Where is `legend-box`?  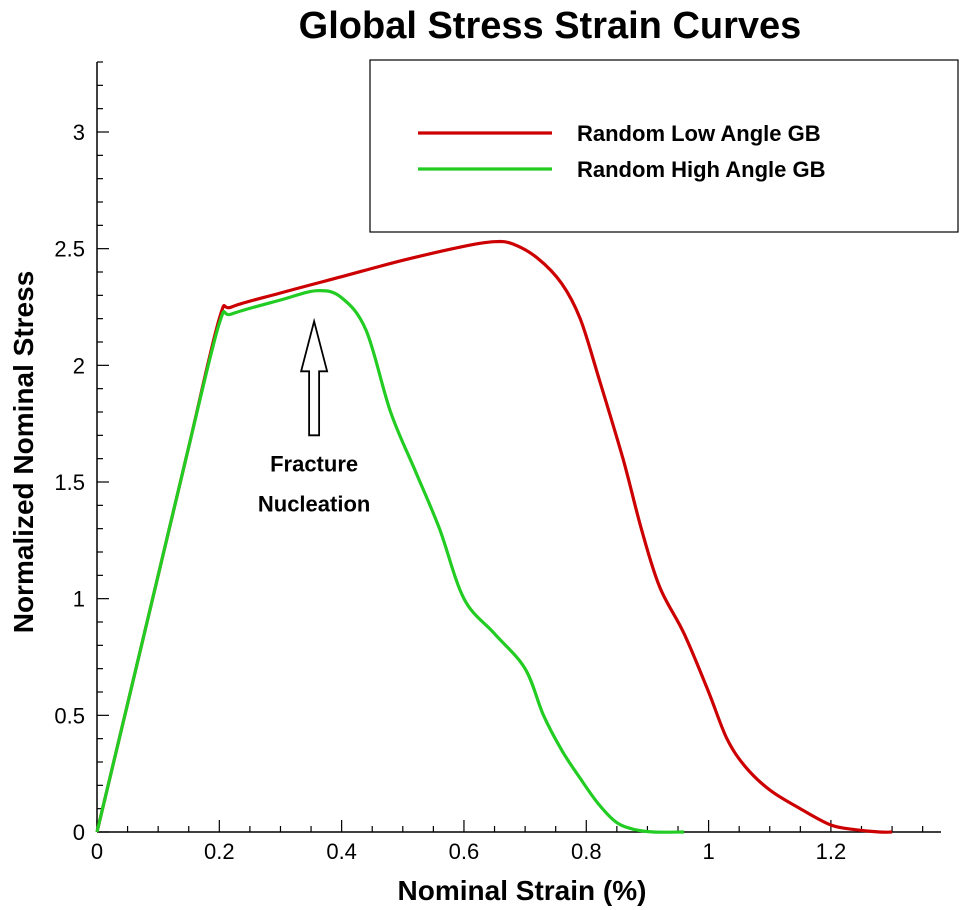 legend-box is located at coordinates (664, 146).